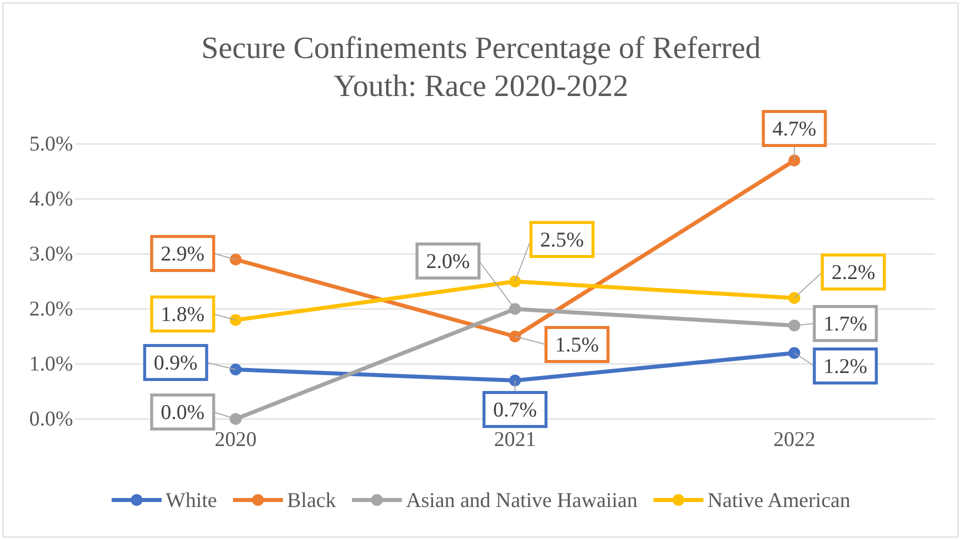  Describe the element at coordinates (51, 198) in the screenshot. I see `y-tick-label: 4.0%` at that location.